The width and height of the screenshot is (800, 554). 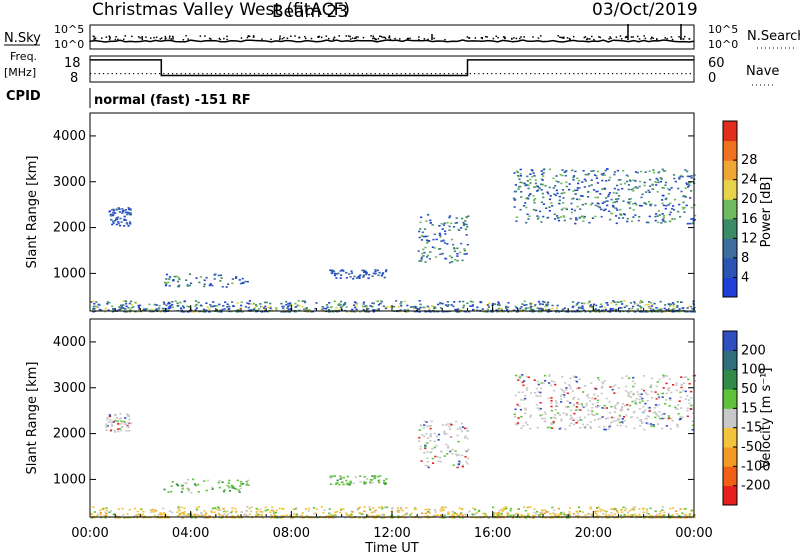 I want to click on power-colorbar-label: Power [dB], so click(x=766, y=212).